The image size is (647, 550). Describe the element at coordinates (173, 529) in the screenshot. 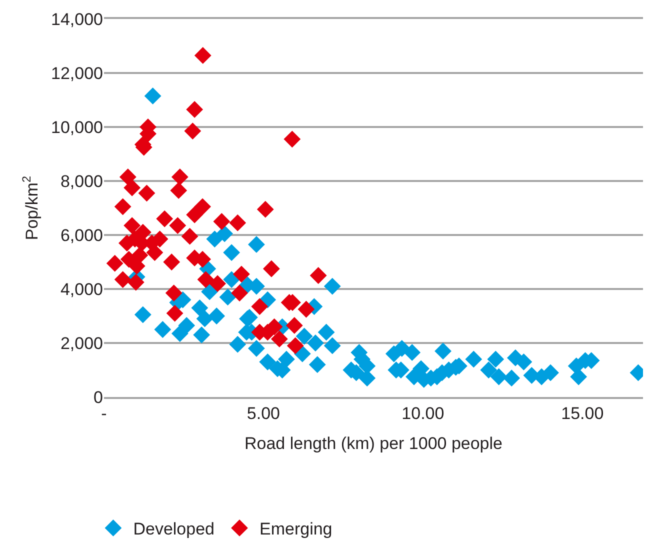

I see `legend-label: Developed` at that location.